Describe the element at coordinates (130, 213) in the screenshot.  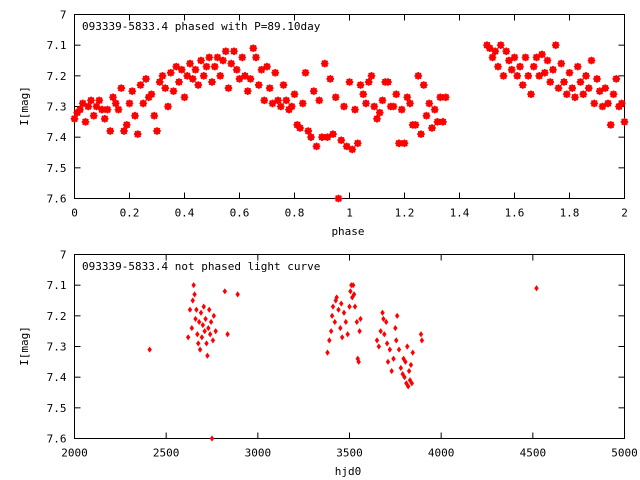
I see `x-tick-label: 0.2` at that location.